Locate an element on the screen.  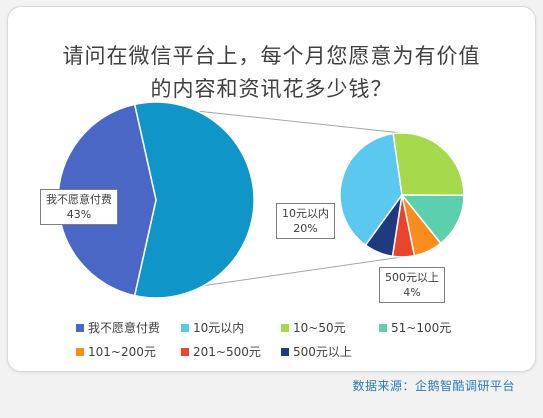
data-label-over-500-value: 4% is located at coordinates (412, 292).